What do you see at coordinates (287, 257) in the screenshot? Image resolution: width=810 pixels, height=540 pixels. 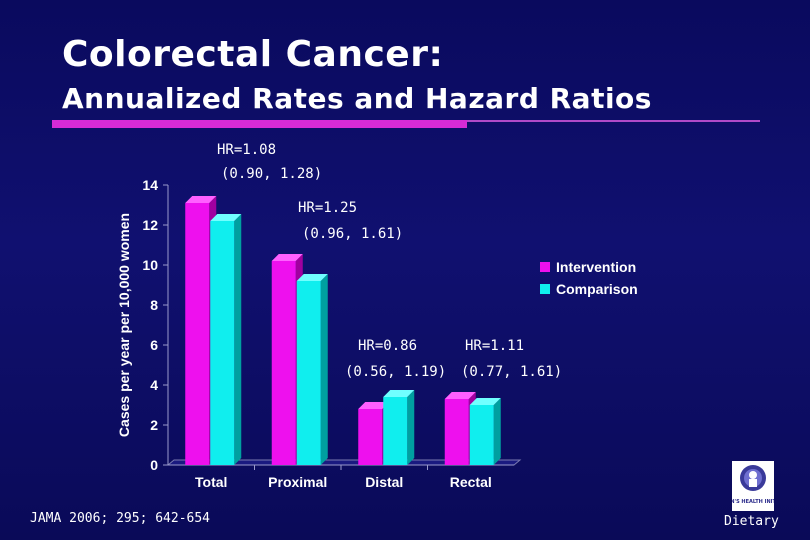 I see `bar-intervention-proximal-top` at bounding box center [287, 257].